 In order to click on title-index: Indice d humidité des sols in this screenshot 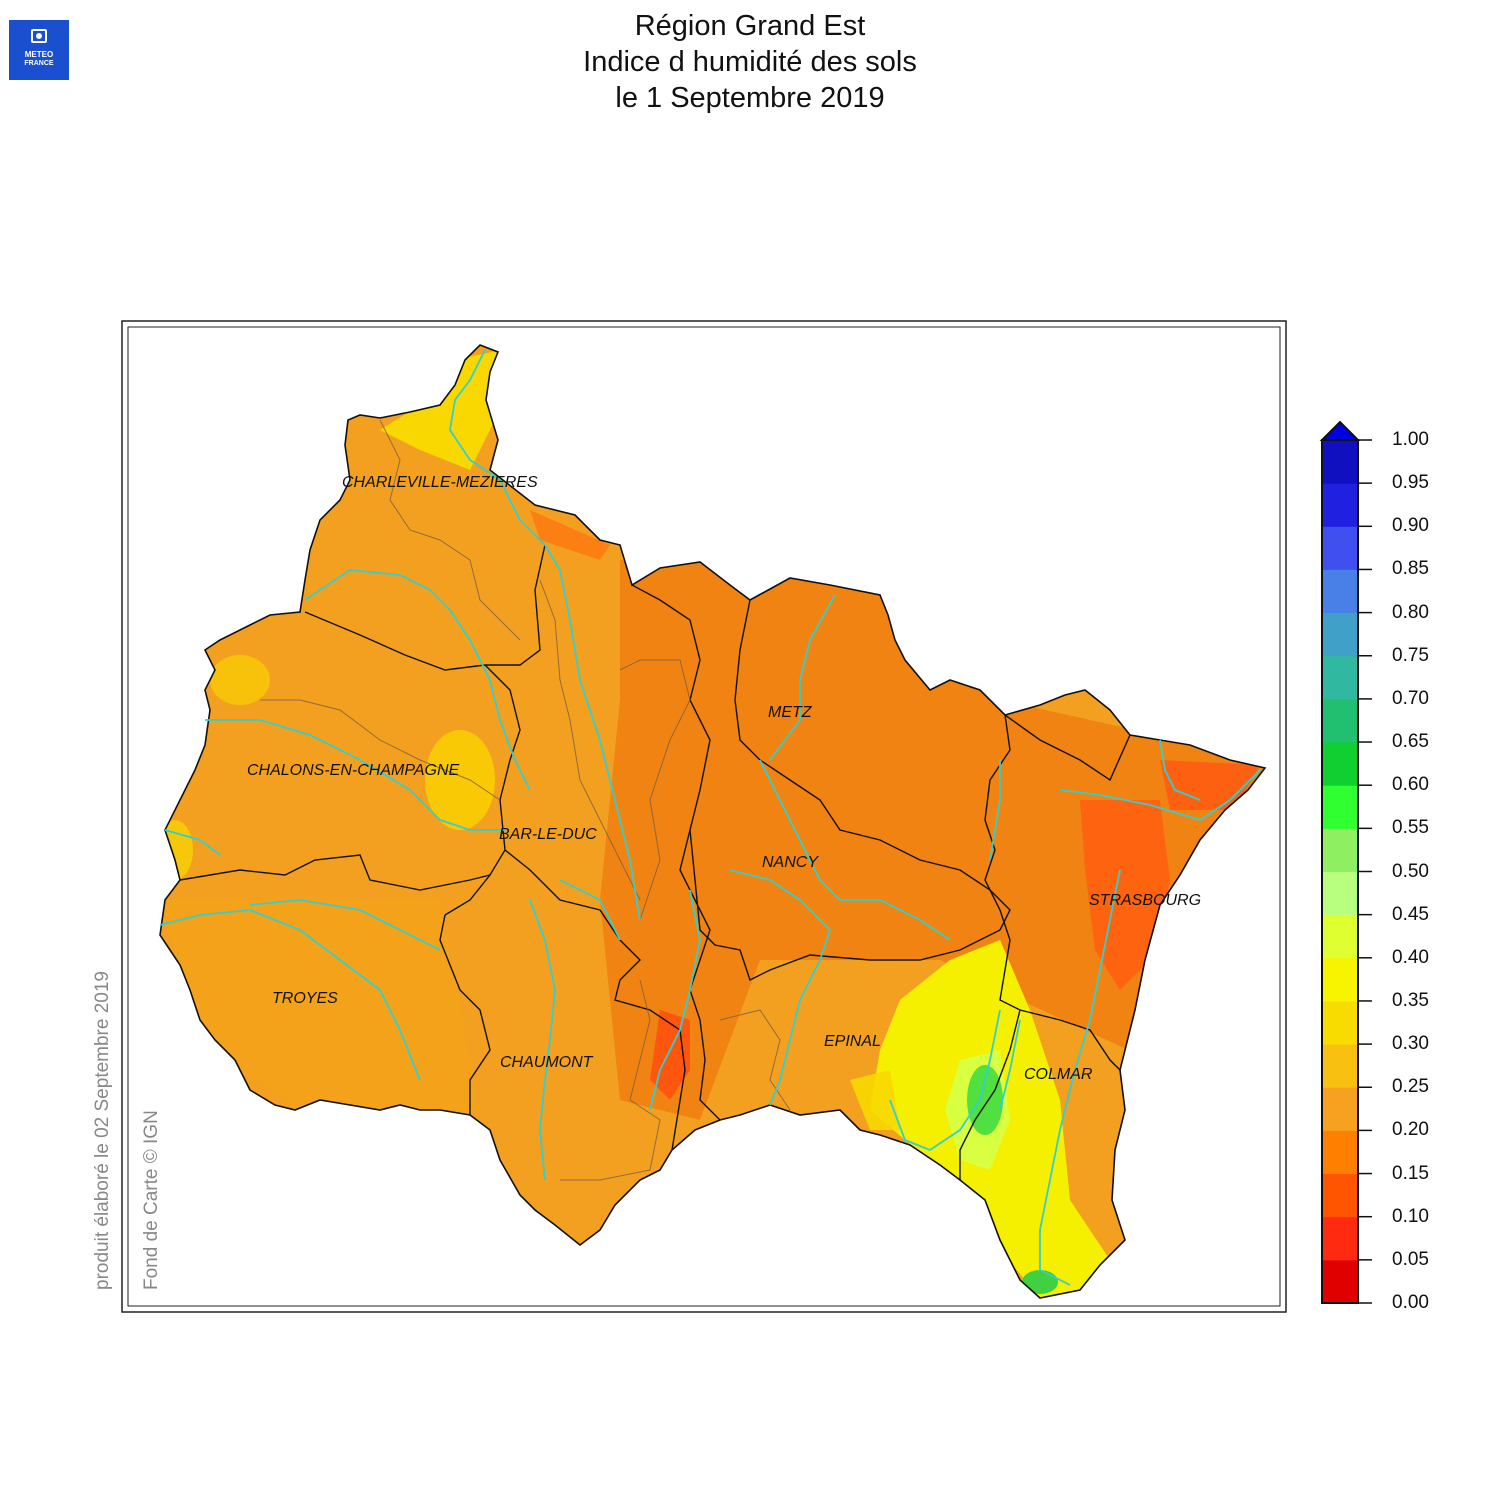, I will do `click(750, 62)`.